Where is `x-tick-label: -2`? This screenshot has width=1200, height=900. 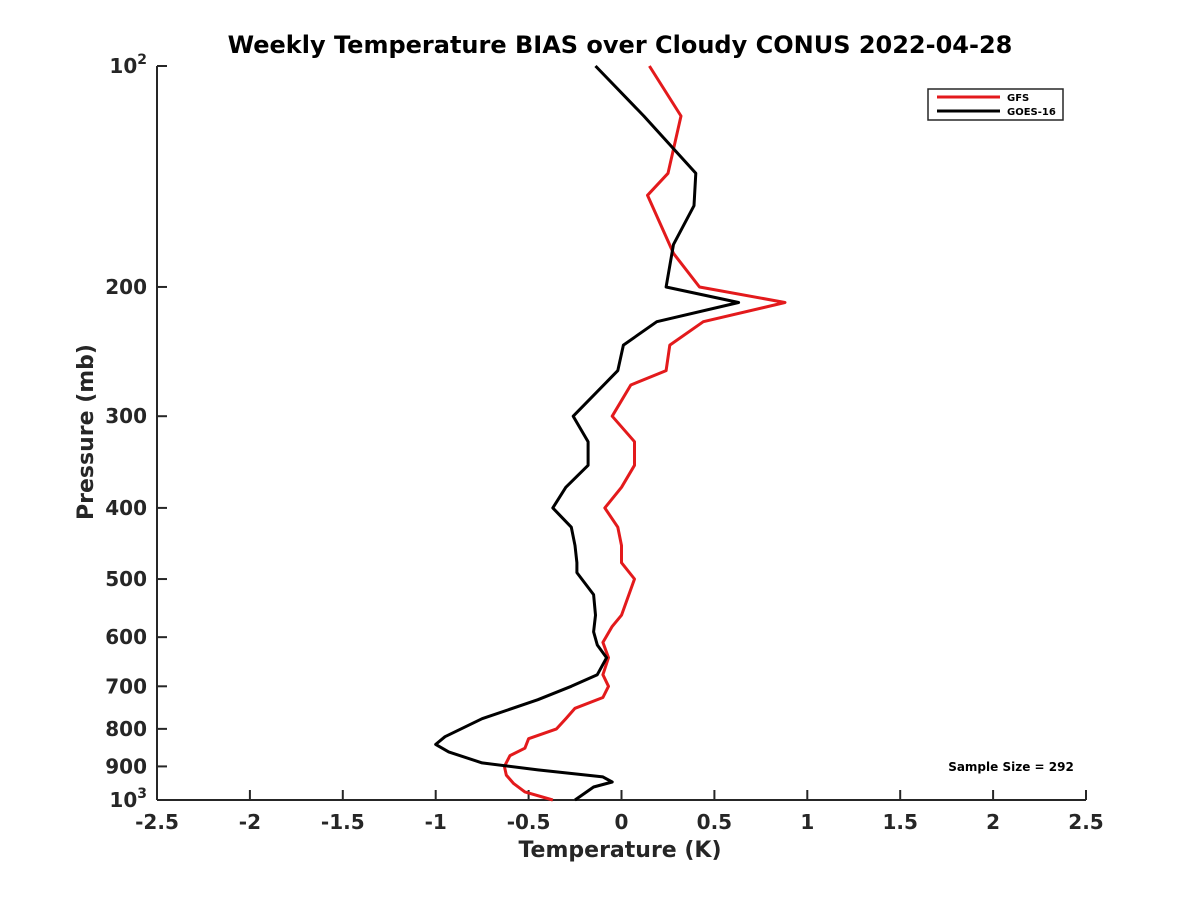
x-tick-label: -2 is located at coordinates (250, 822).